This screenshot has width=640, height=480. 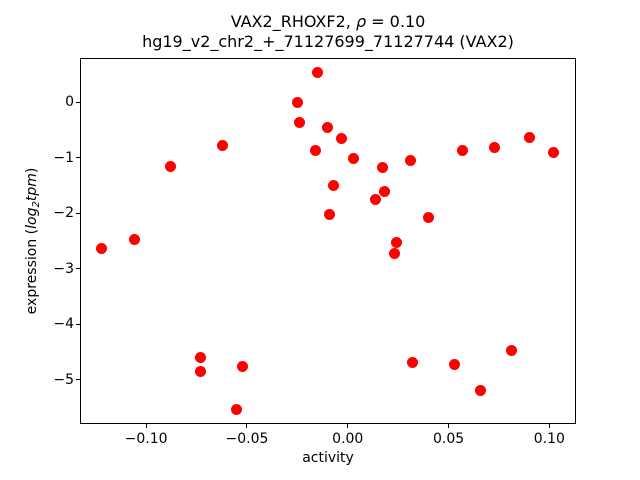 What do you see at coordinates (69, 102) in the screenshot?
I see `y-tick-label: 0` at bounding box center [69, 102].